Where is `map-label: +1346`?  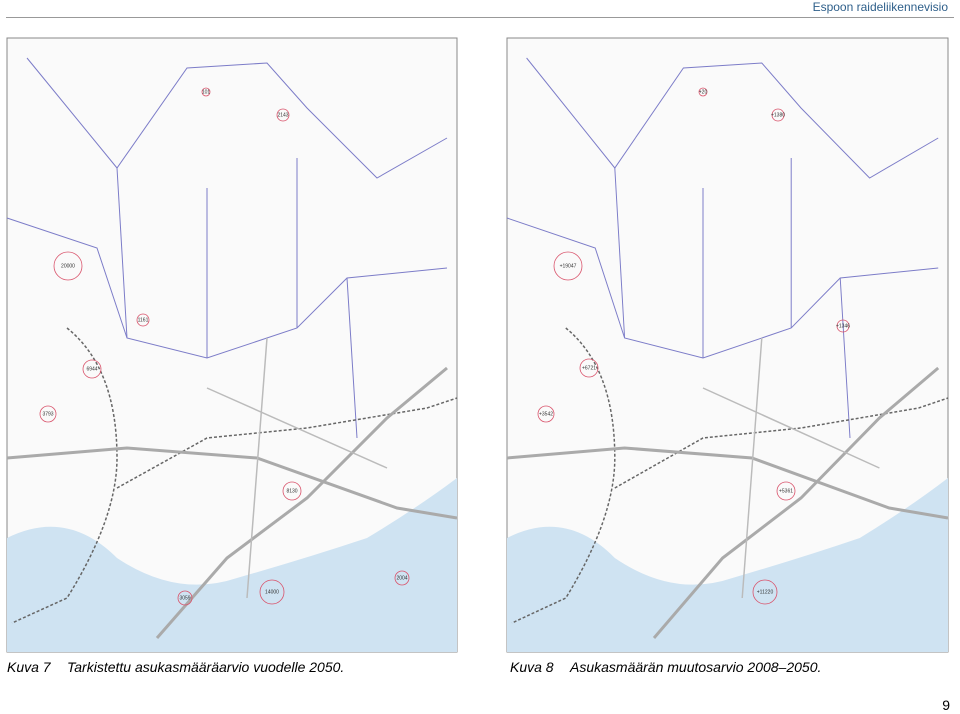 map-label: +1346 is located at coordinates (843, 326).